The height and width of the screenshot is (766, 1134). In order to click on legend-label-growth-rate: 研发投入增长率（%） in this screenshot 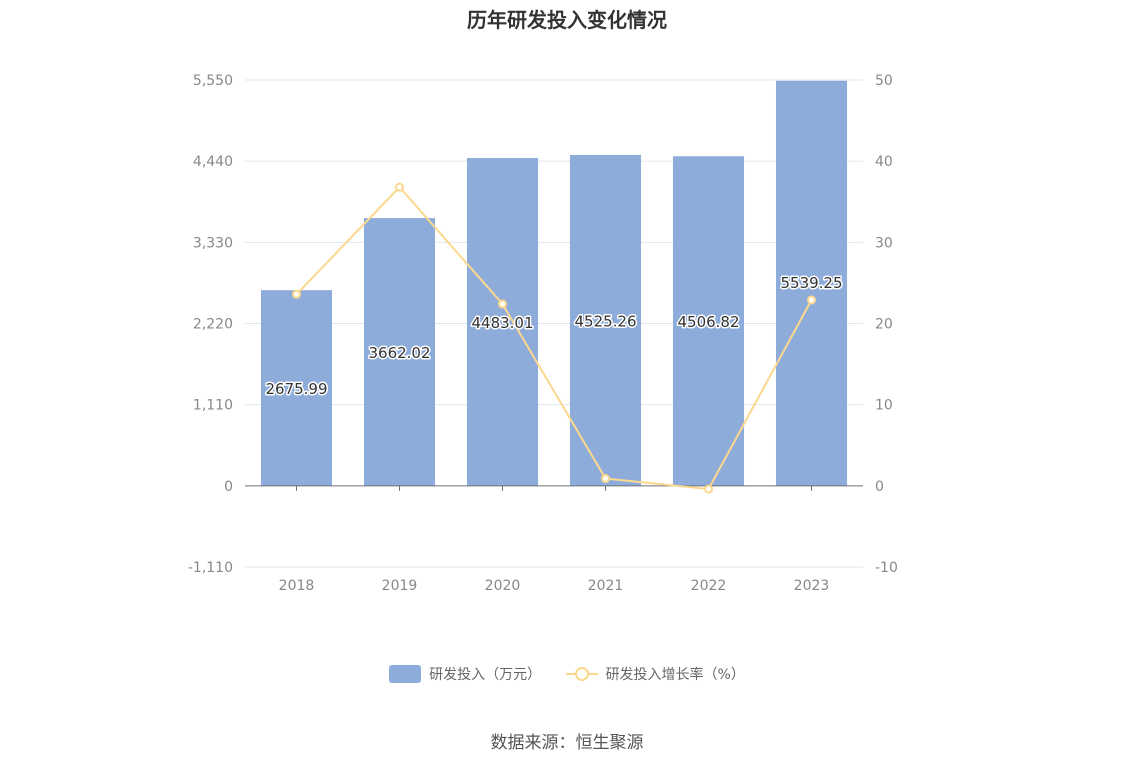, I will do `click(675, 675)`.